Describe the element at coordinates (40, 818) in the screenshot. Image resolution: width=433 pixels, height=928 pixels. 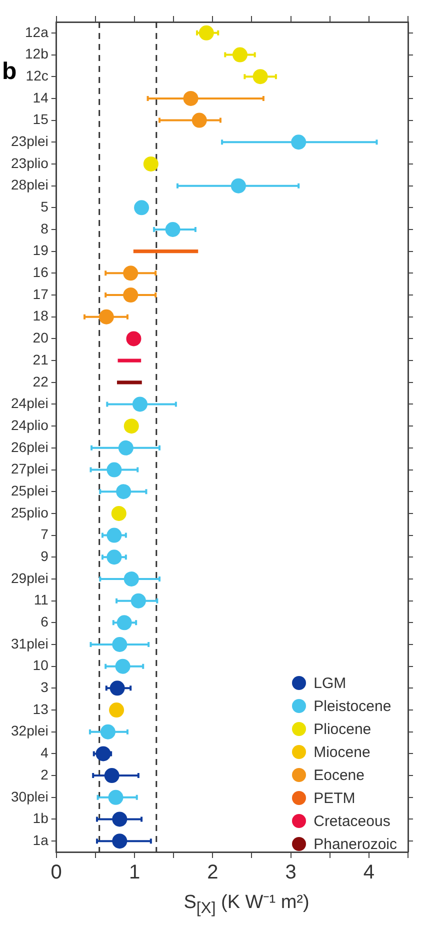
I see `y-tick-label: 1b` at that location.